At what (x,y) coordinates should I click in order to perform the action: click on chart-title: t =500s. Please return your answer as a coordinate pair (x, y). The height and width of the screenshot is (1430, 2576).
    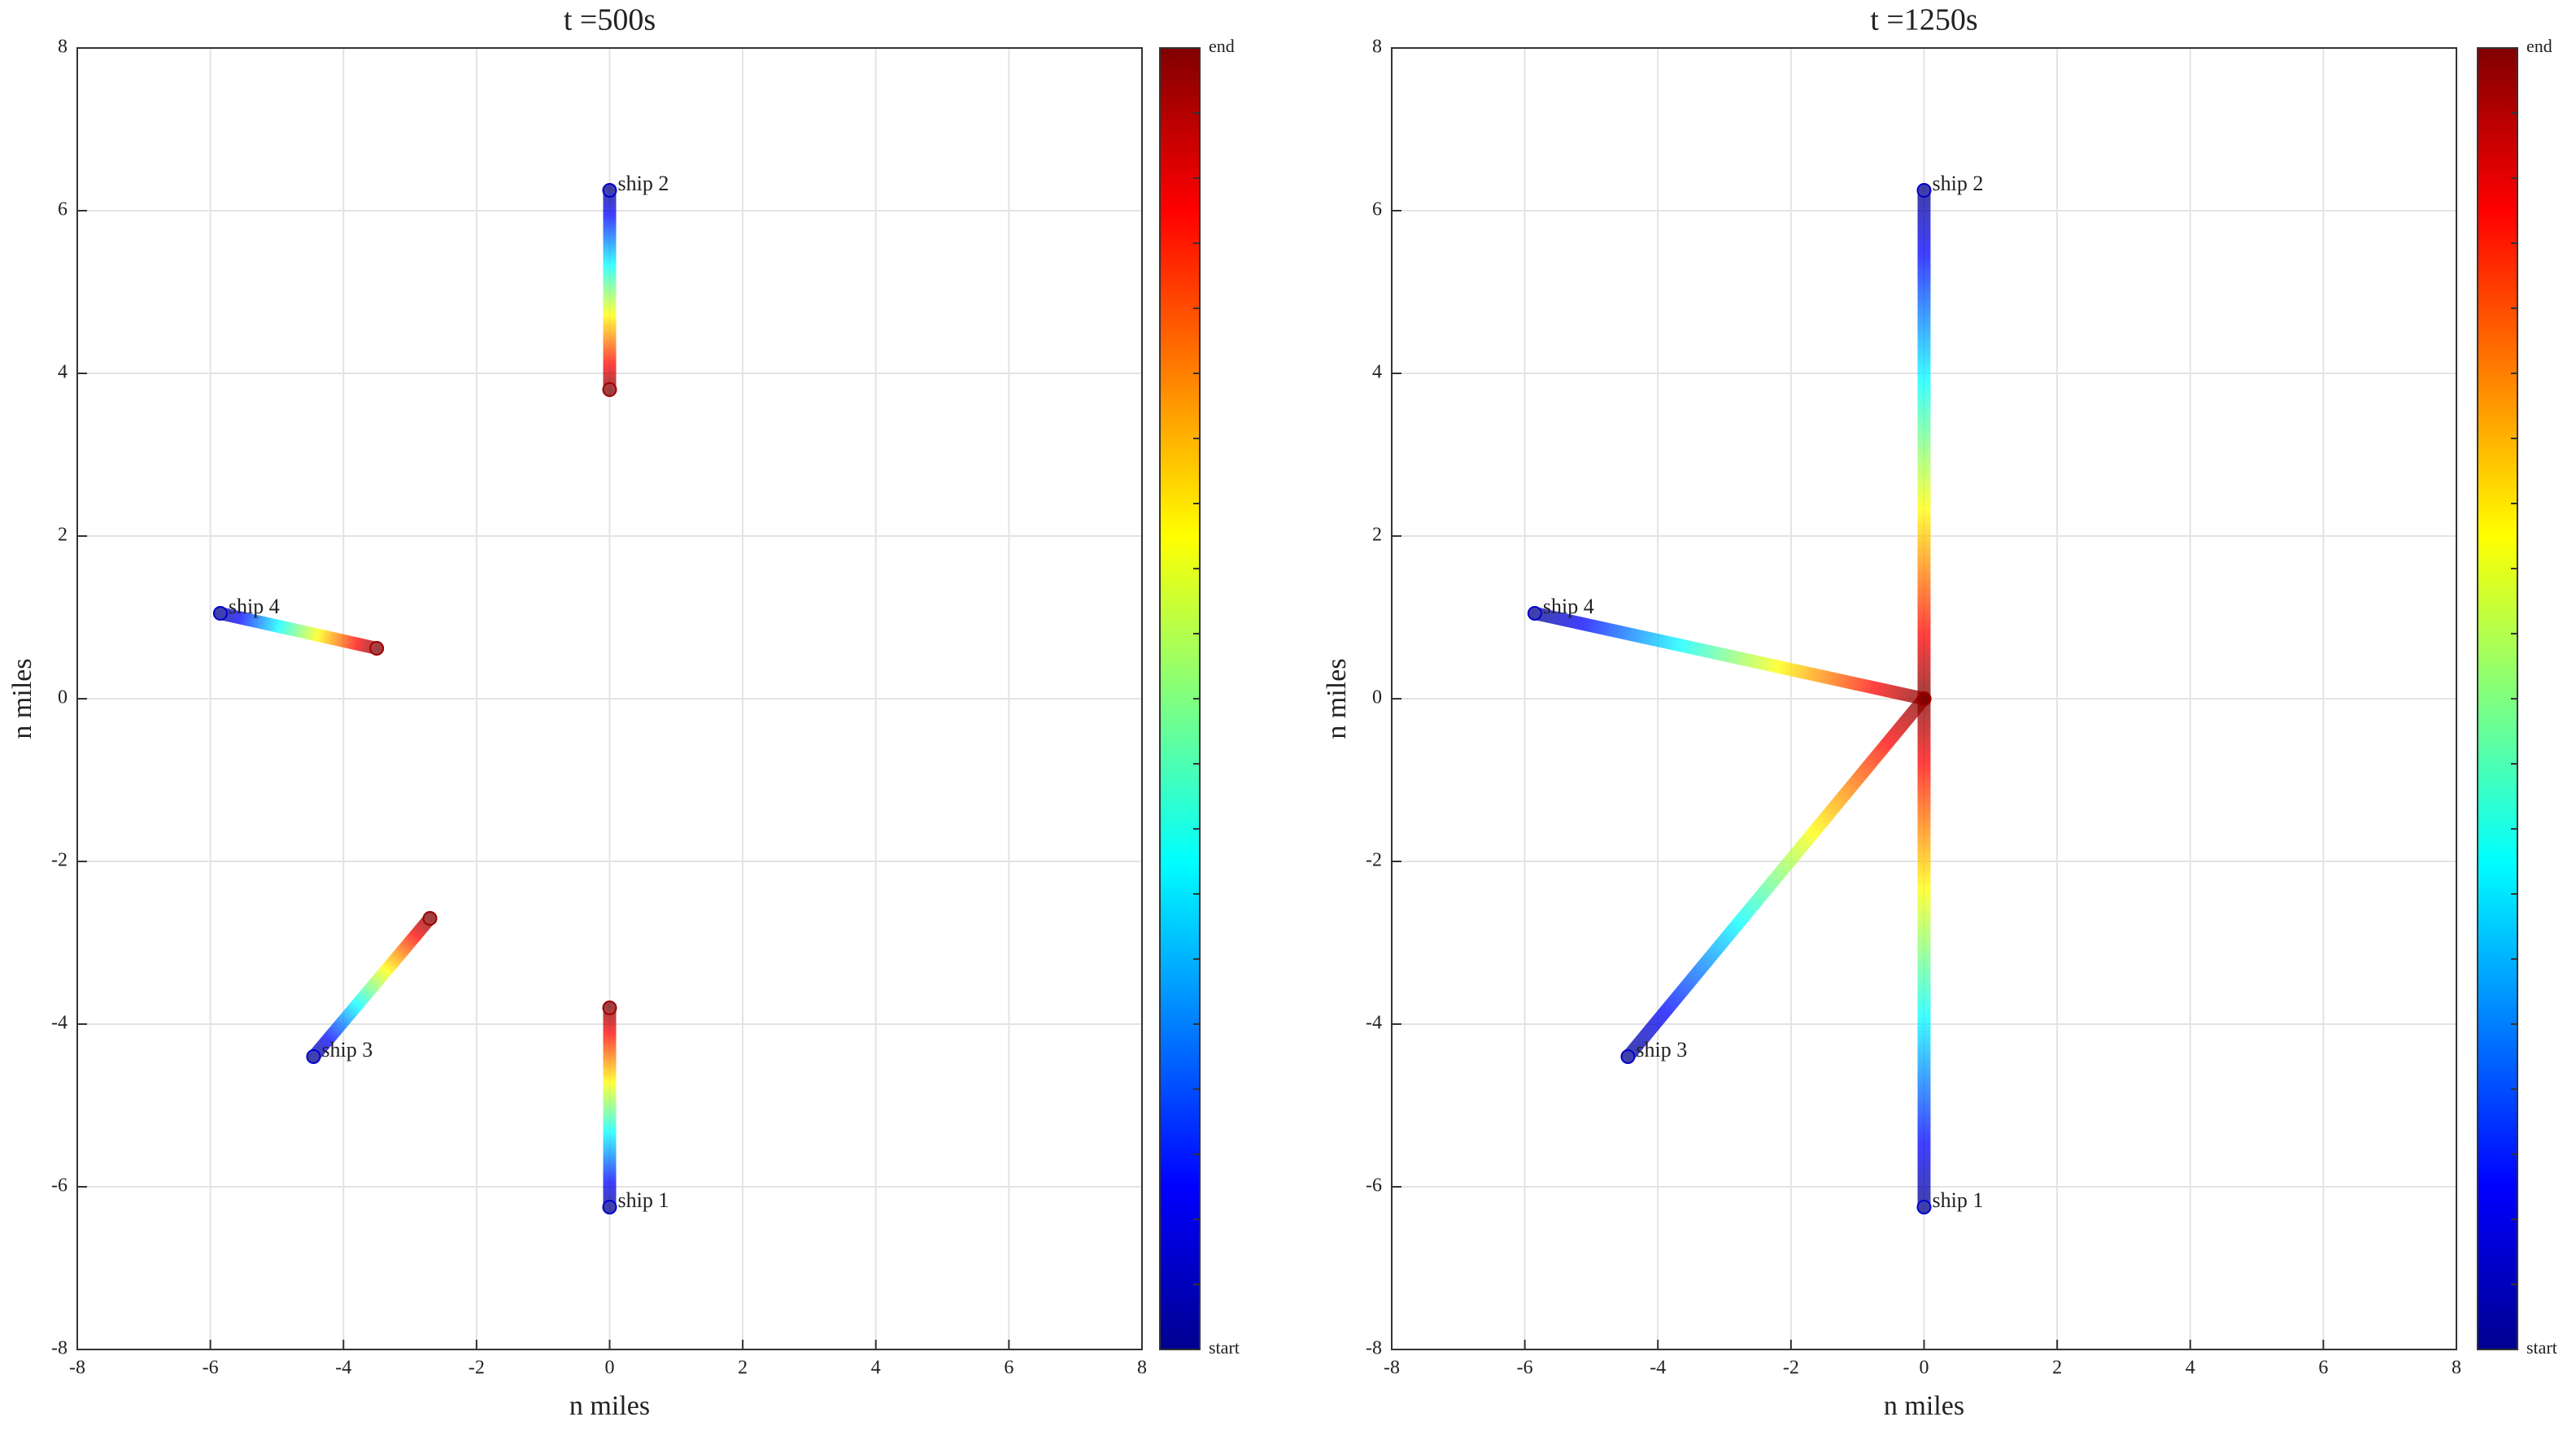
    Looking at the image, I should click on (610, 20).